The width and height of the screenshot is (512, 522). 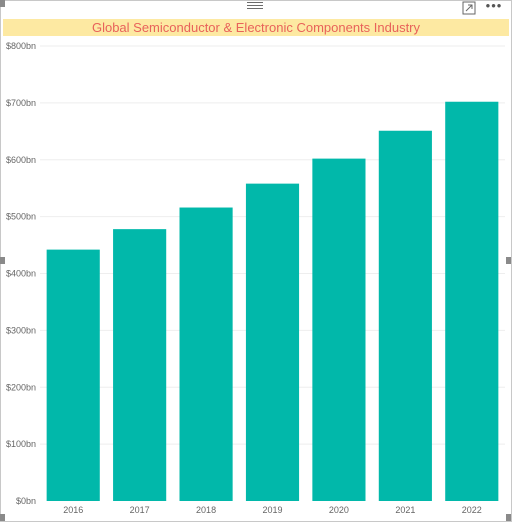 What do you see at coordinates (140, 365) in the screenshot?
I see `bar-2017` at bounding box center [140, 365].